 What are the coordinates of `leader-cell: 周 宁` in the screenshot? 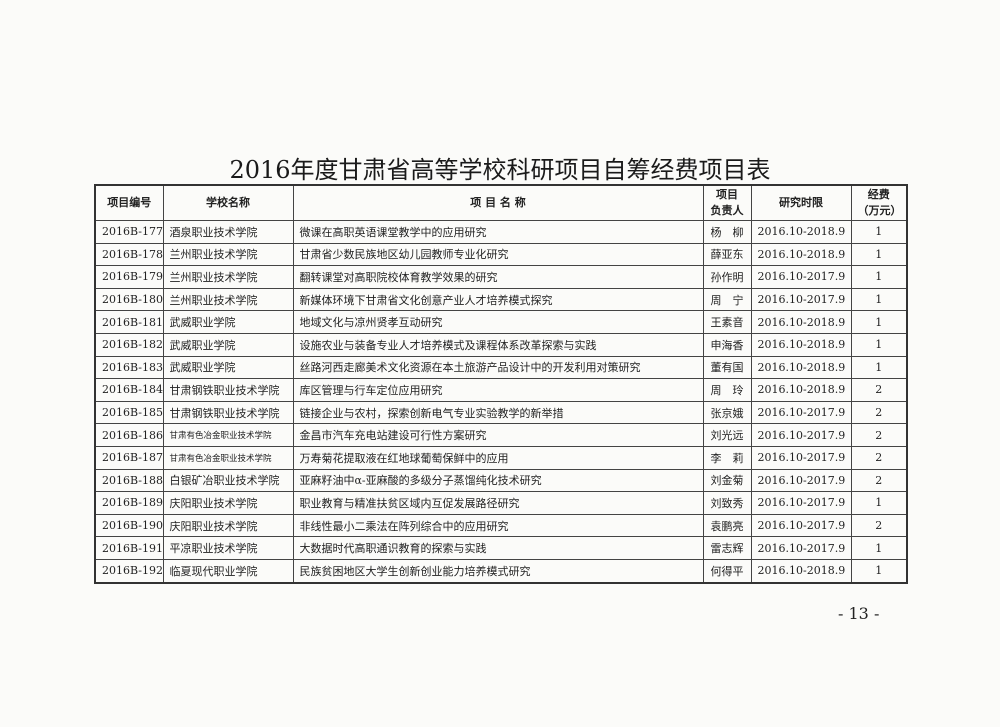 It's located at (727, 299).